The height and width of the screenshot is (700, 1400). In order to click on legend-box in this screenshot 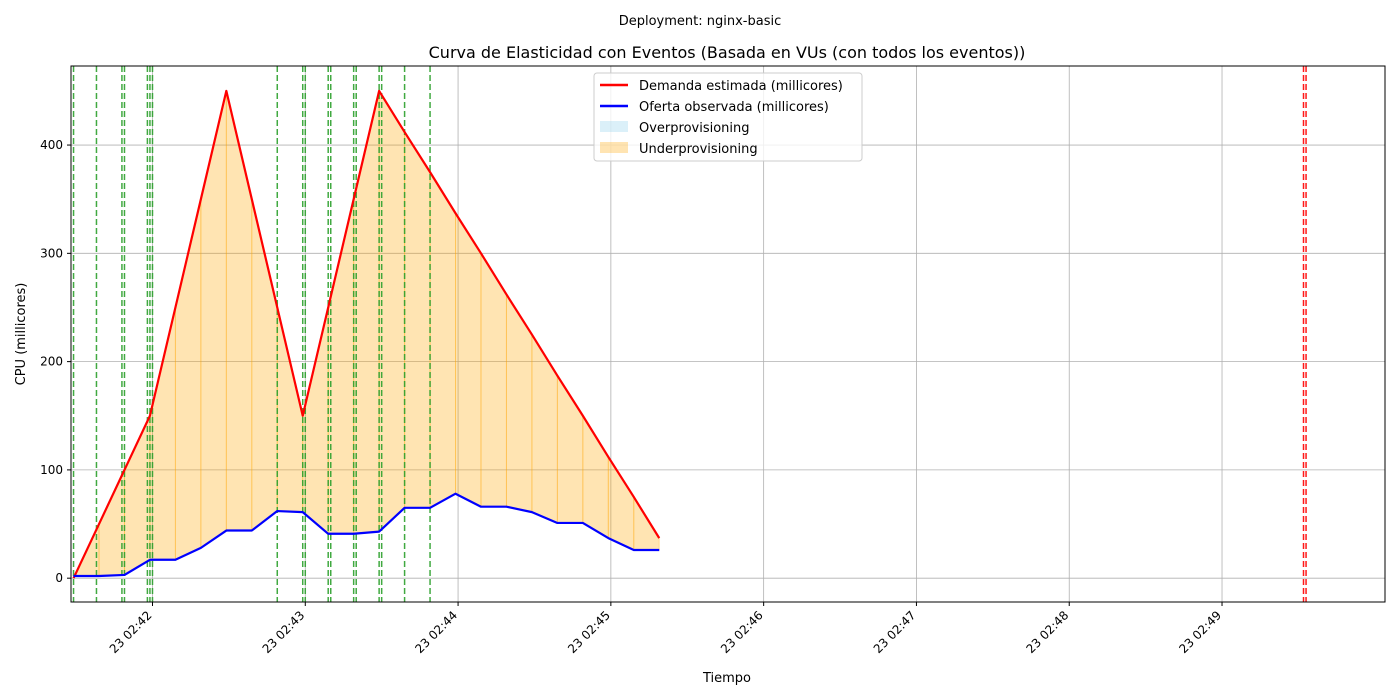, I will do `click(728, 117)`.